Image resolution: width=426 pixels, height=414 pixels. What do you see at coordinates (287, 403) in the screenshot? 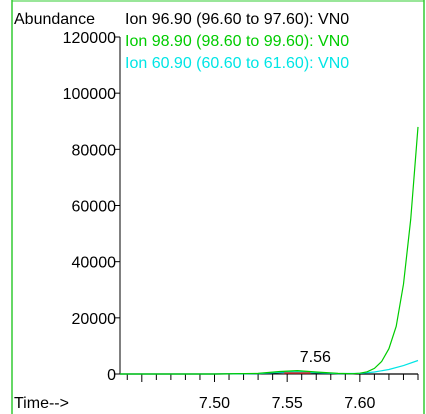
I see `x-tick-label: 7.55` at bounding box center [287, 403].